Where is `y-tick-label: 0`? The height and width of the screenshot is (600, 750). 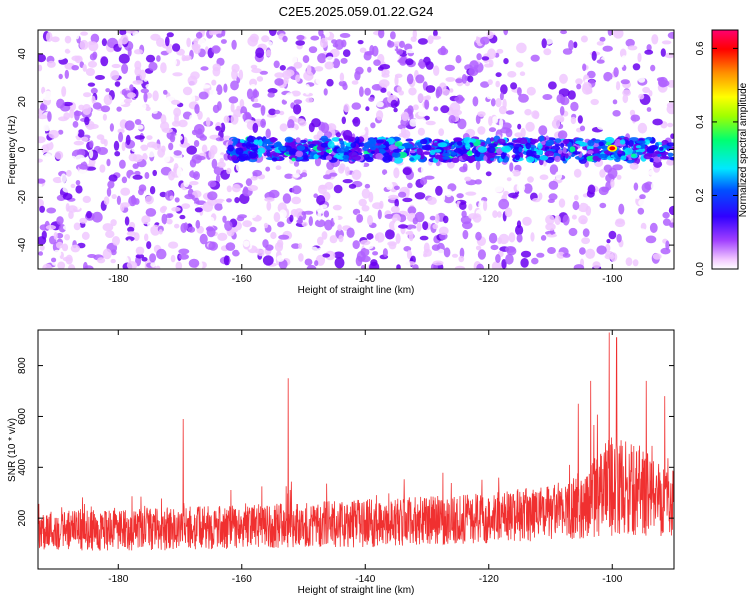
y-tick-label: 0 is located at coordinates (22, 149).